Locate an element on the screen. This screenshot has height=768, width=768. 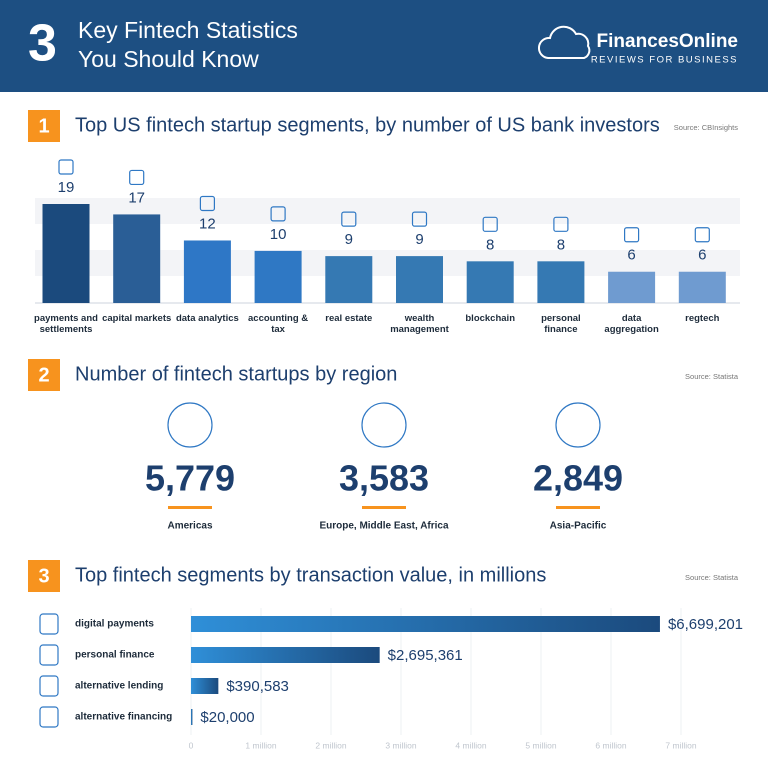
x-tick-label: 2 million is located at coordinates (330, 745).